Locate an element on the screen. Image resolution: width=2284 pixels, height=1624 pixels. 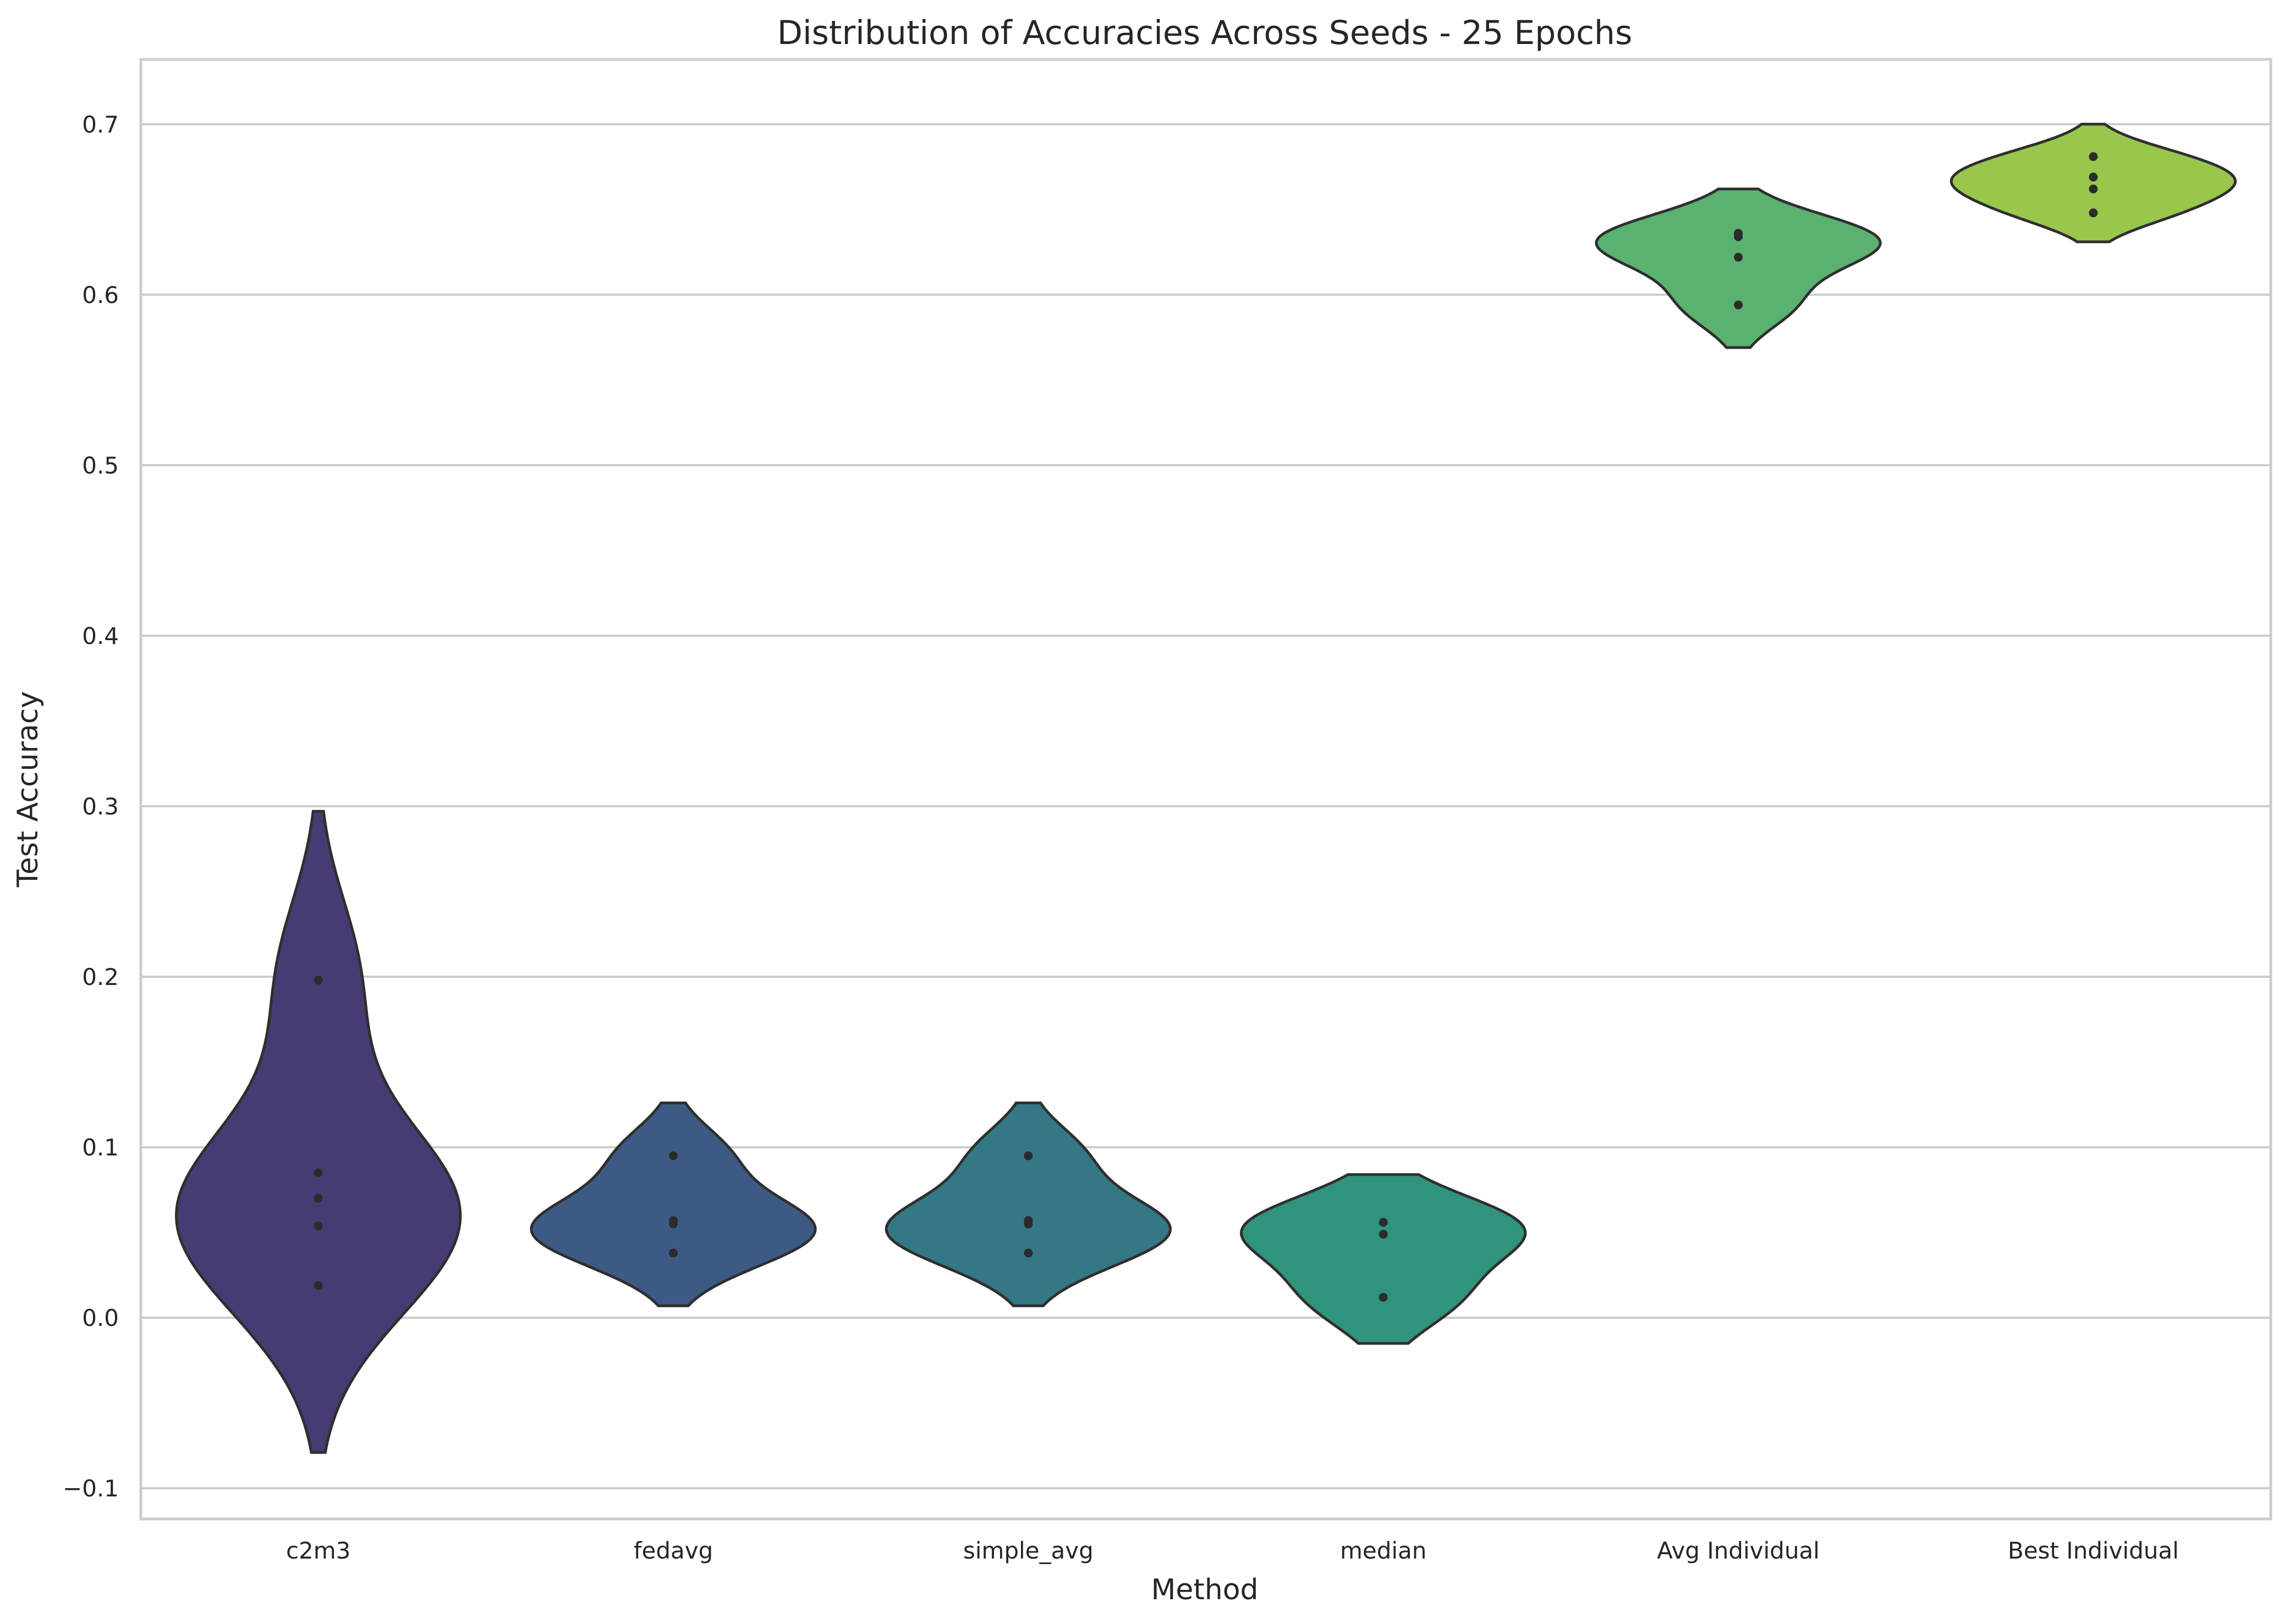
y-tick-label: 0.3 is located at coordinates (100, 806).